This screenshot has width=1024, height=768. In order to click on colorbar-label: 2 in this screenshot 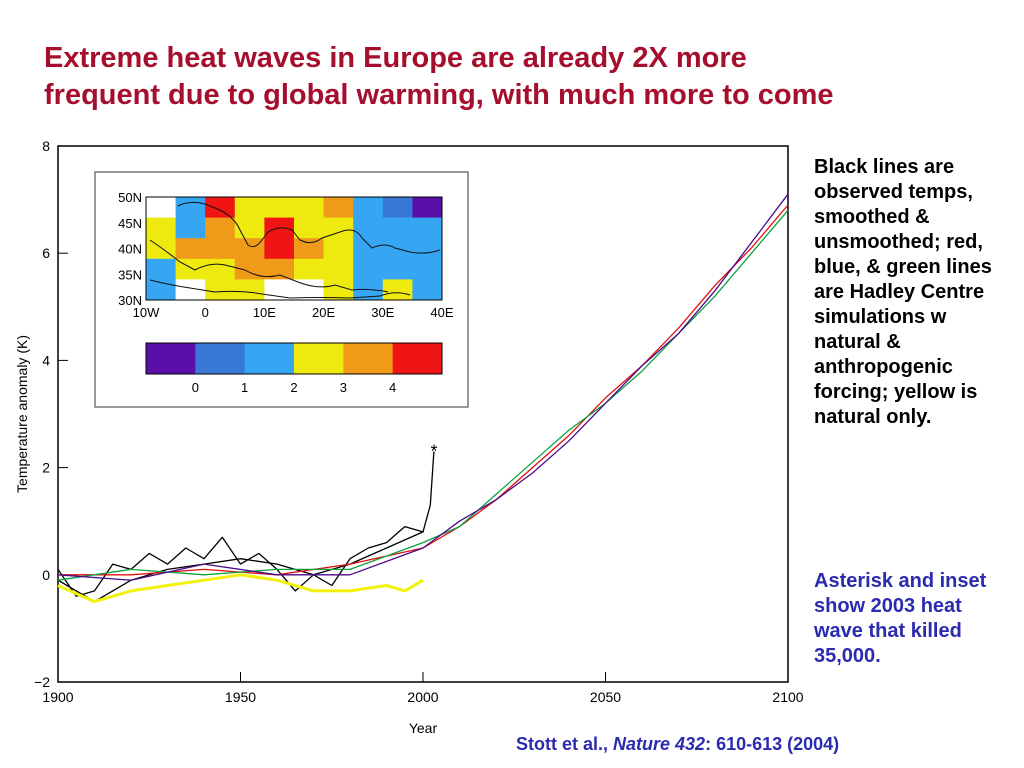, I will do `click(293, 387)`.